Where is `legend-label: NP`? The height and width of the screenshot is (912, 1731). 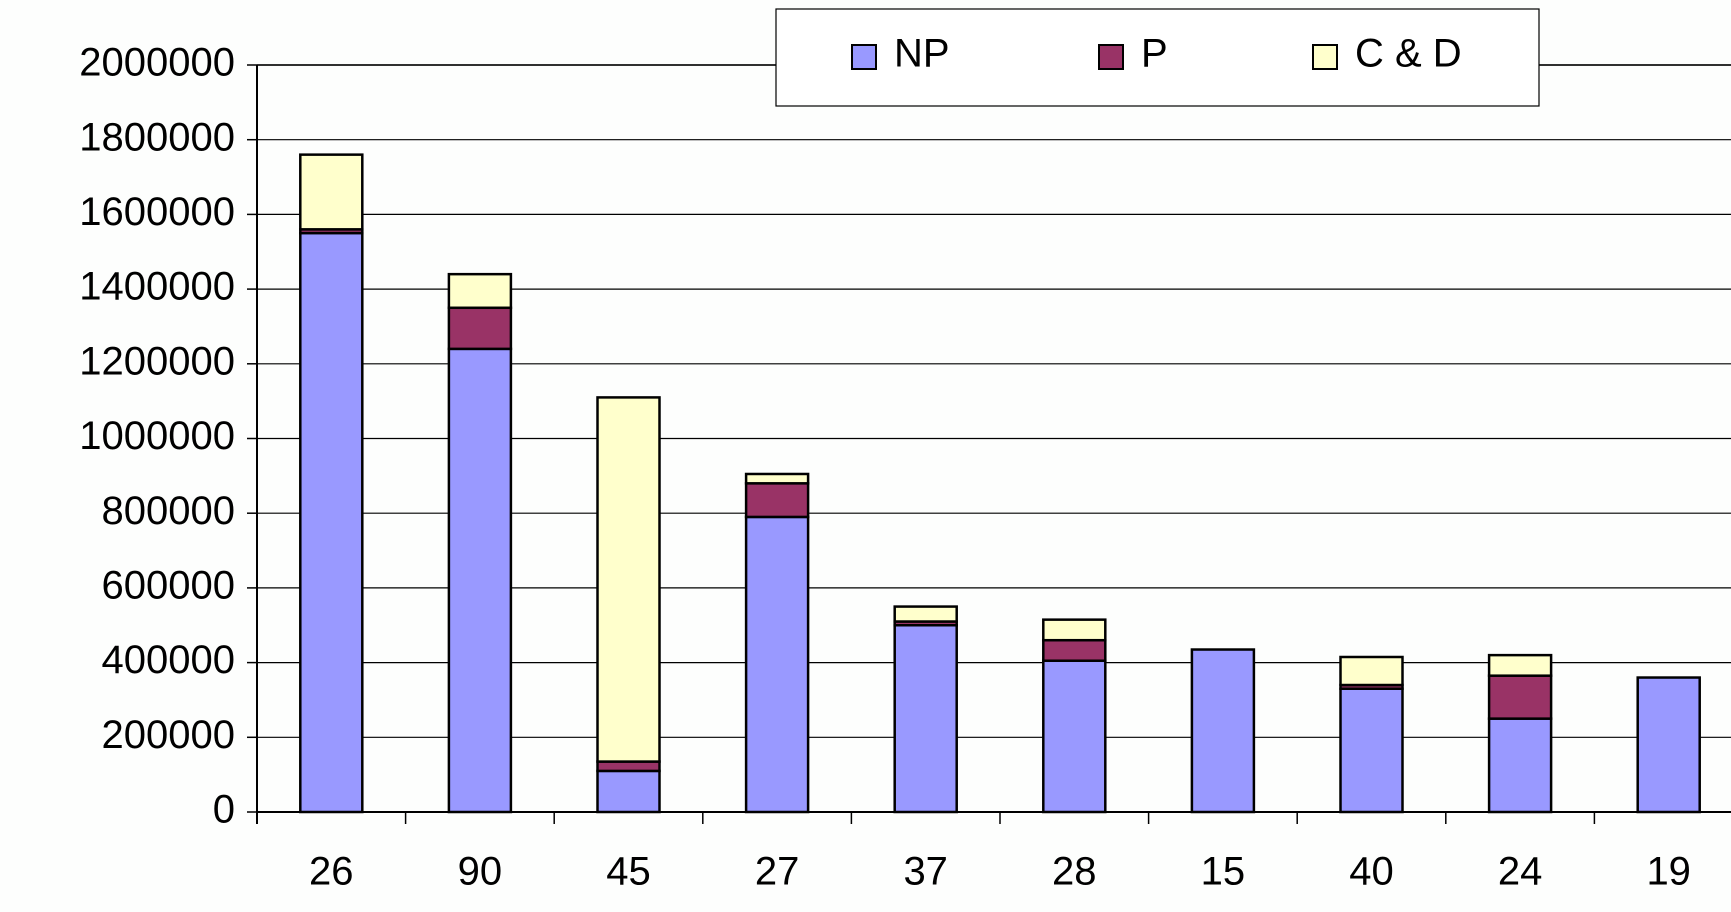 legend-label: NP is located at coordinates (922, 54).